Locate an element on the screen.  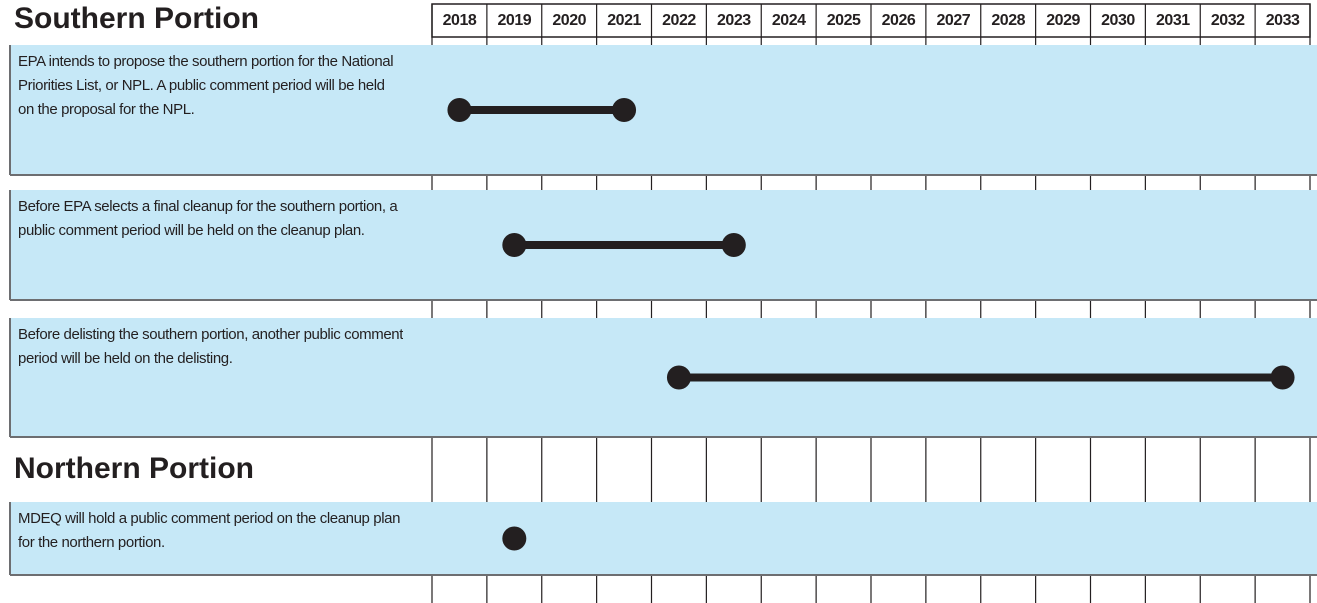
row-band is located at coordinates (663, 538).